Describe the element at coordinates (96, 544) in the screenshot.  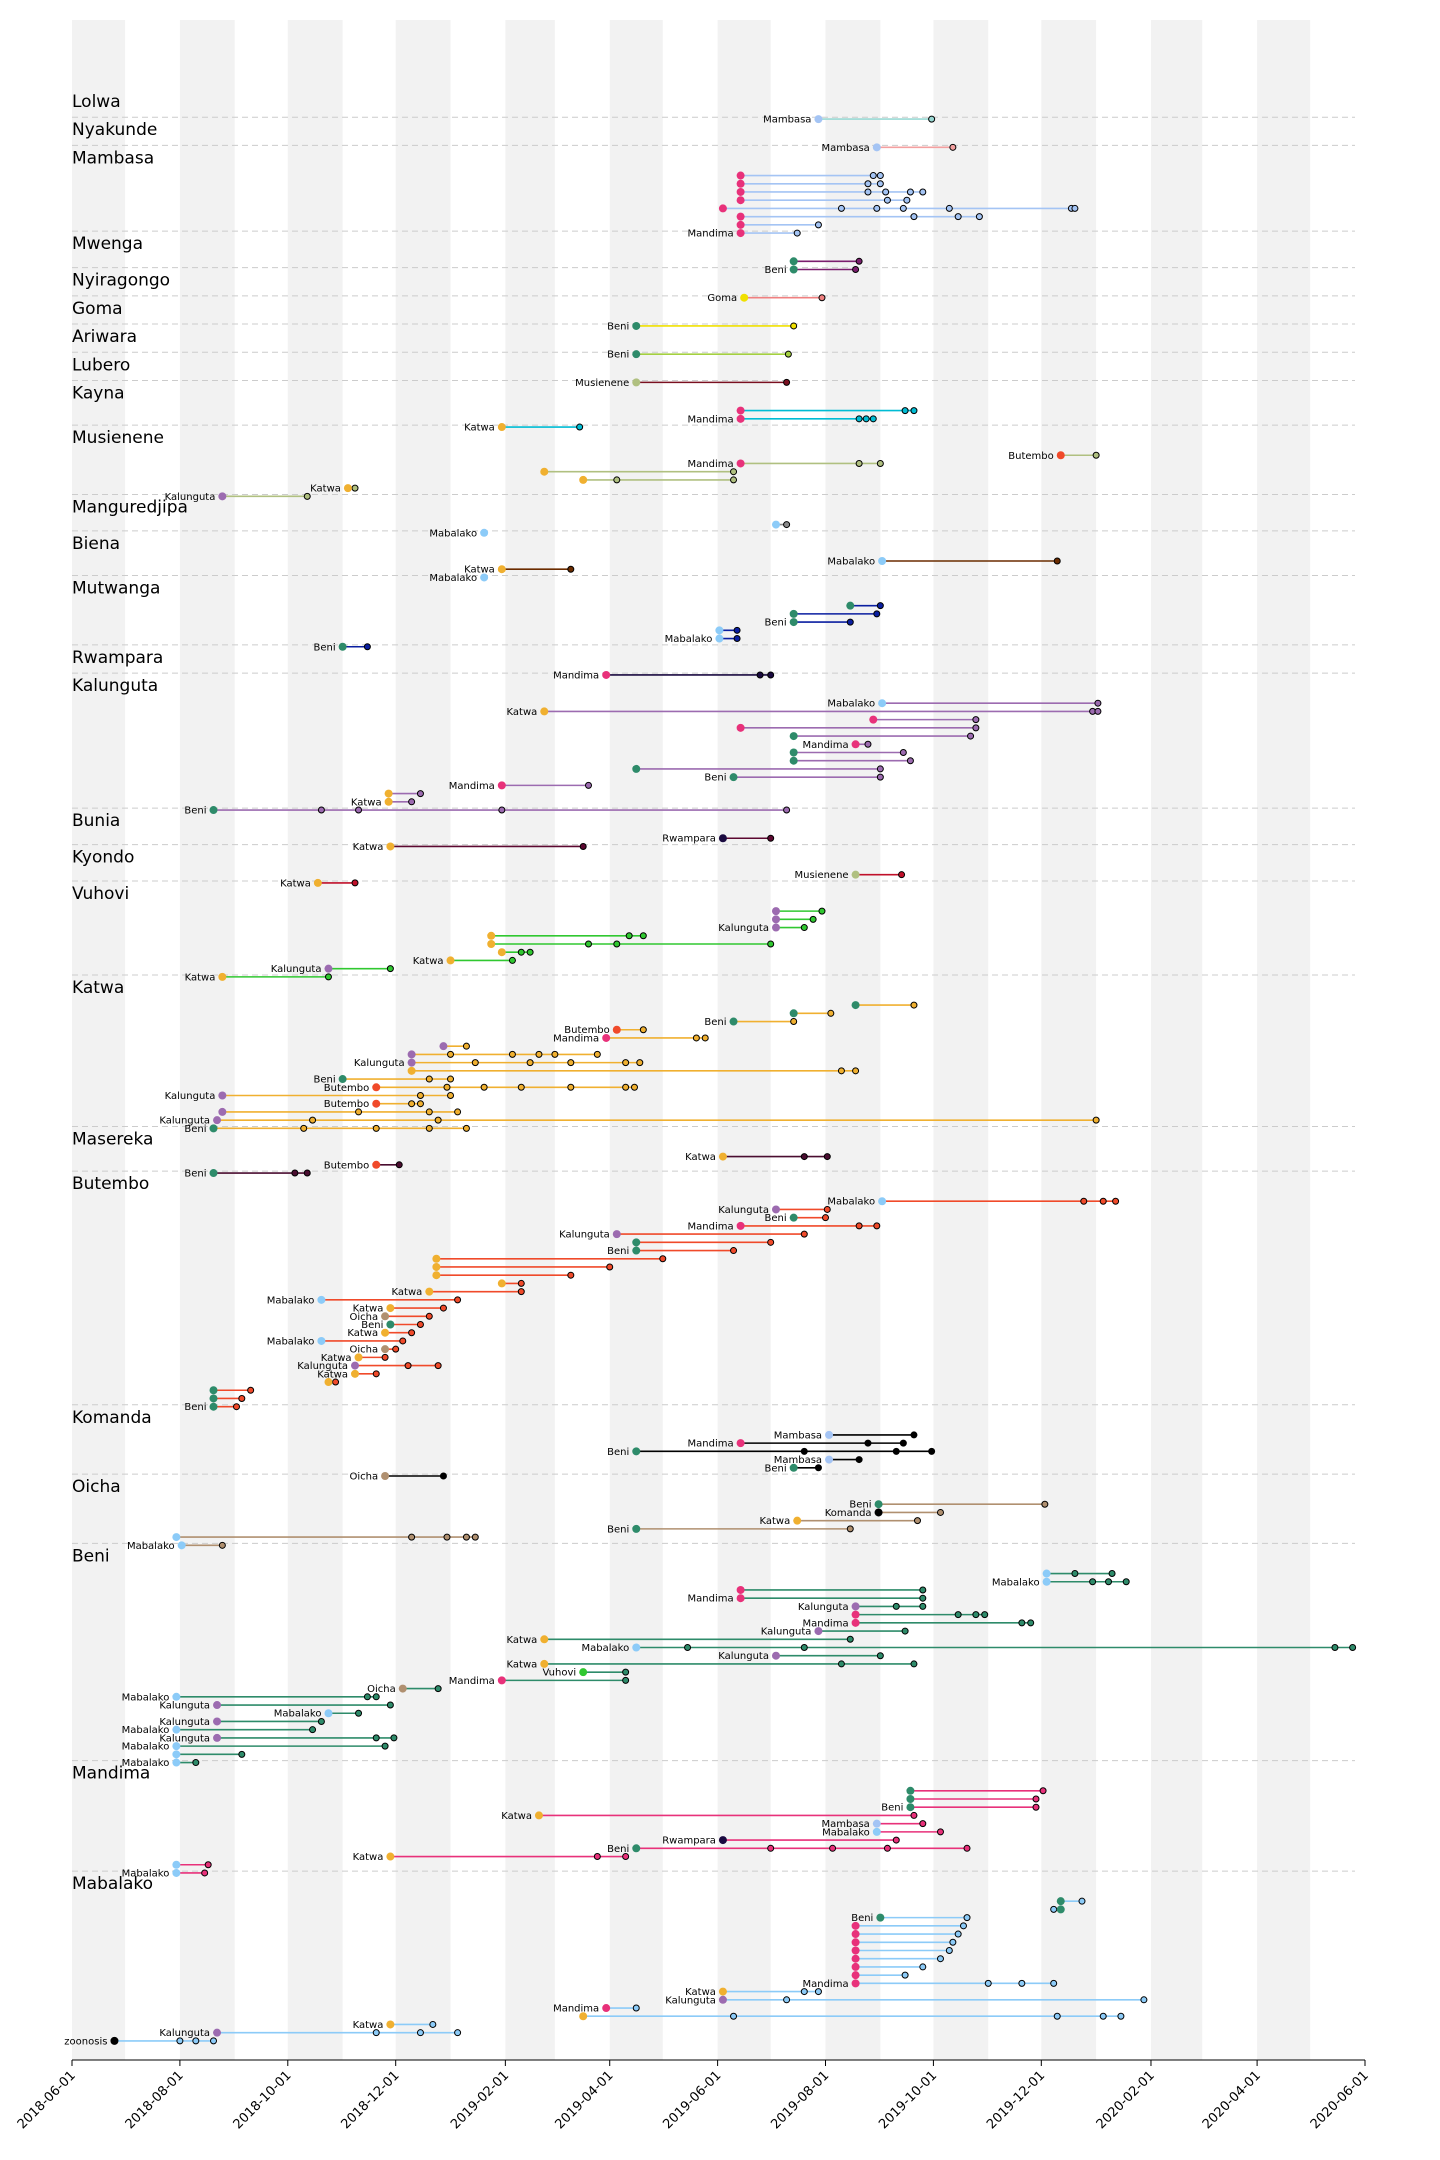
I see `group-label: Biena` at that location.